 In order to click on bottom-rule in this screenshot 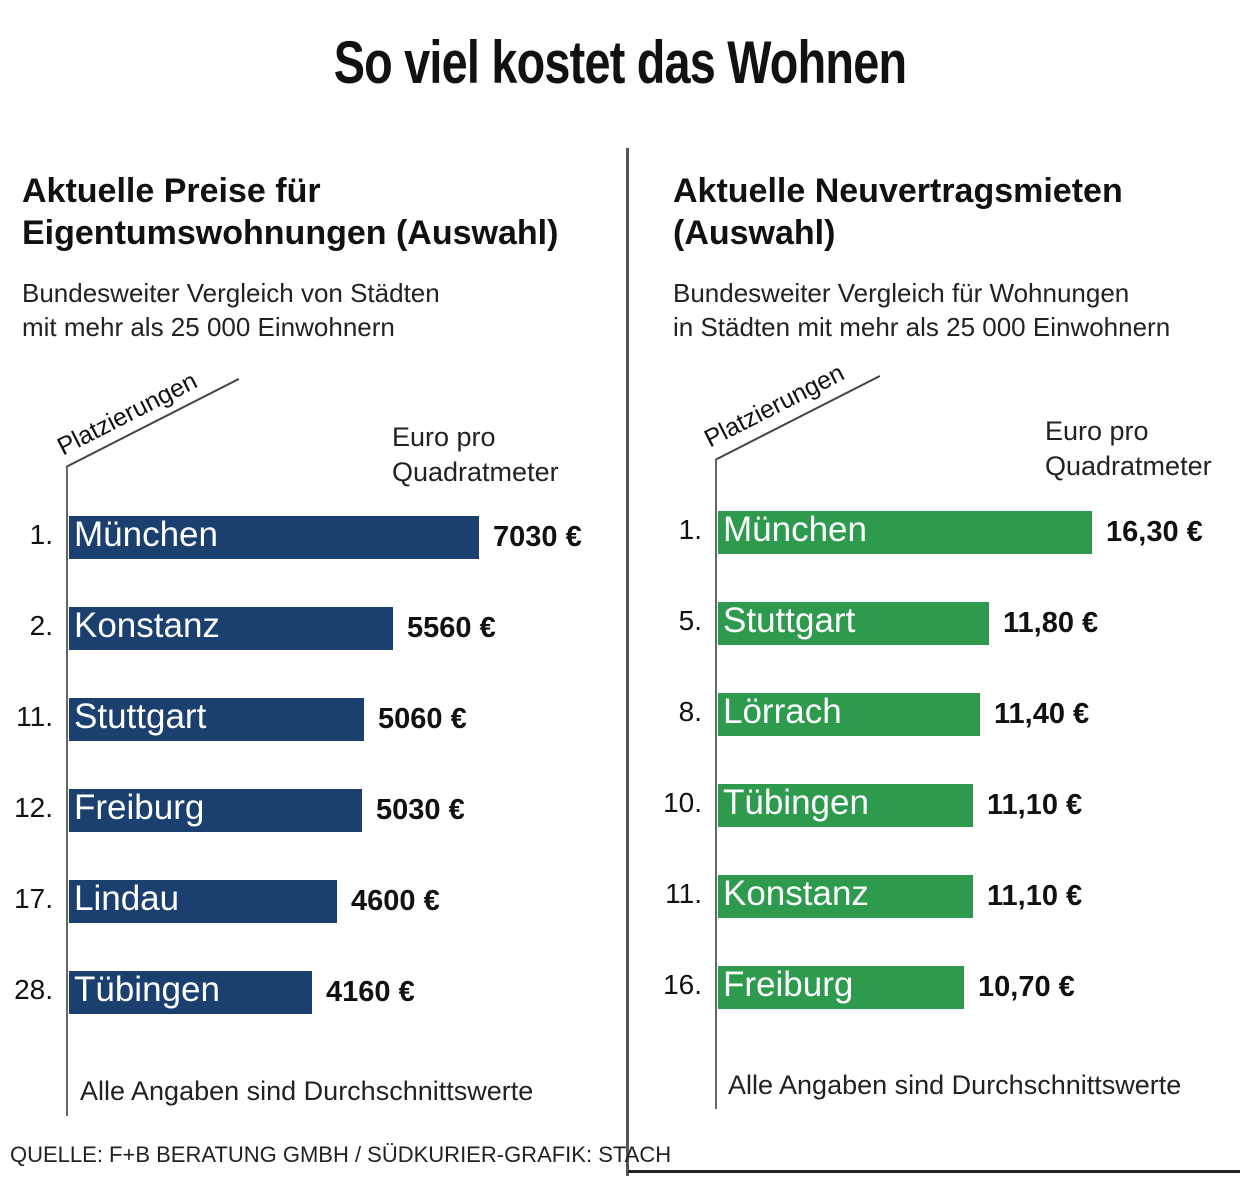, I will do `click(934, 1171)`.